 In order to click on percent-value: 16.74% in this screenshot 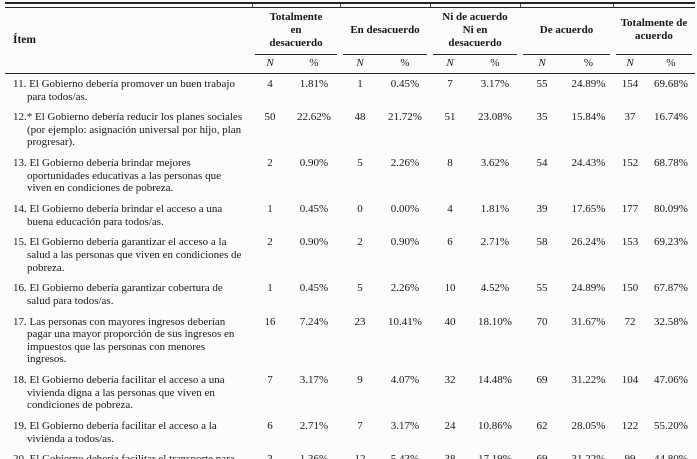, I will do `click(671, 117)`.